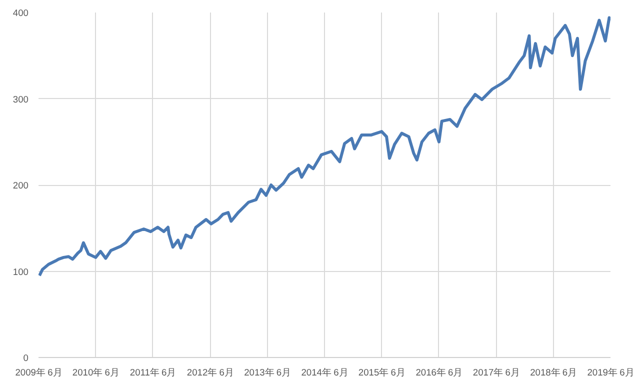 The image size is (640, 383). Describe the element at coordinates (20, 185) in the screenshot. I see `y-tick-label: 200` at that location.